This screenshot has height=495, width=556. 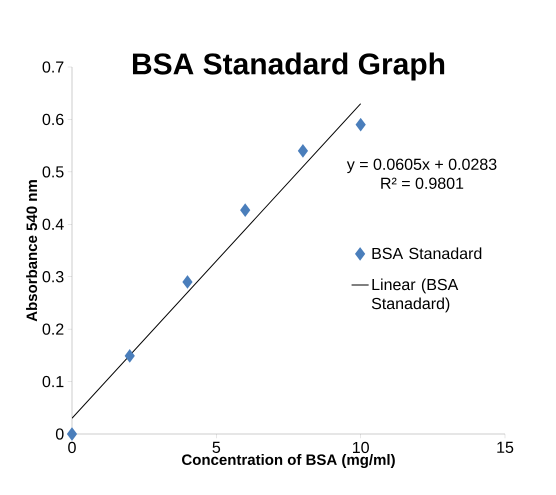 I want to click on y-tick-label: 0.4, so click(x=53, y=224).